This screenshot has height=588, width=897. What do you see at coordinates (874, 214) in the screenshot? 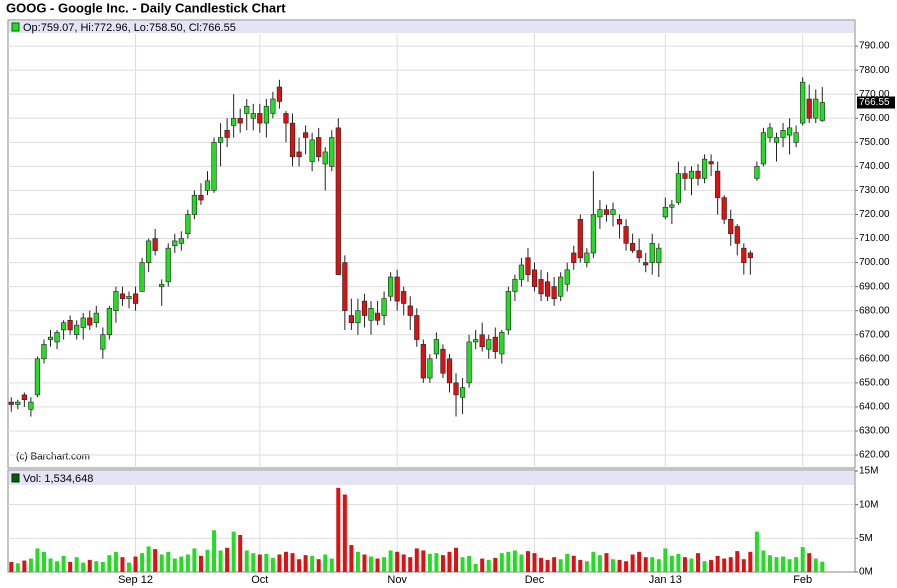
I see `y-tick-label: 720.00` at bounding box center [874, 214].